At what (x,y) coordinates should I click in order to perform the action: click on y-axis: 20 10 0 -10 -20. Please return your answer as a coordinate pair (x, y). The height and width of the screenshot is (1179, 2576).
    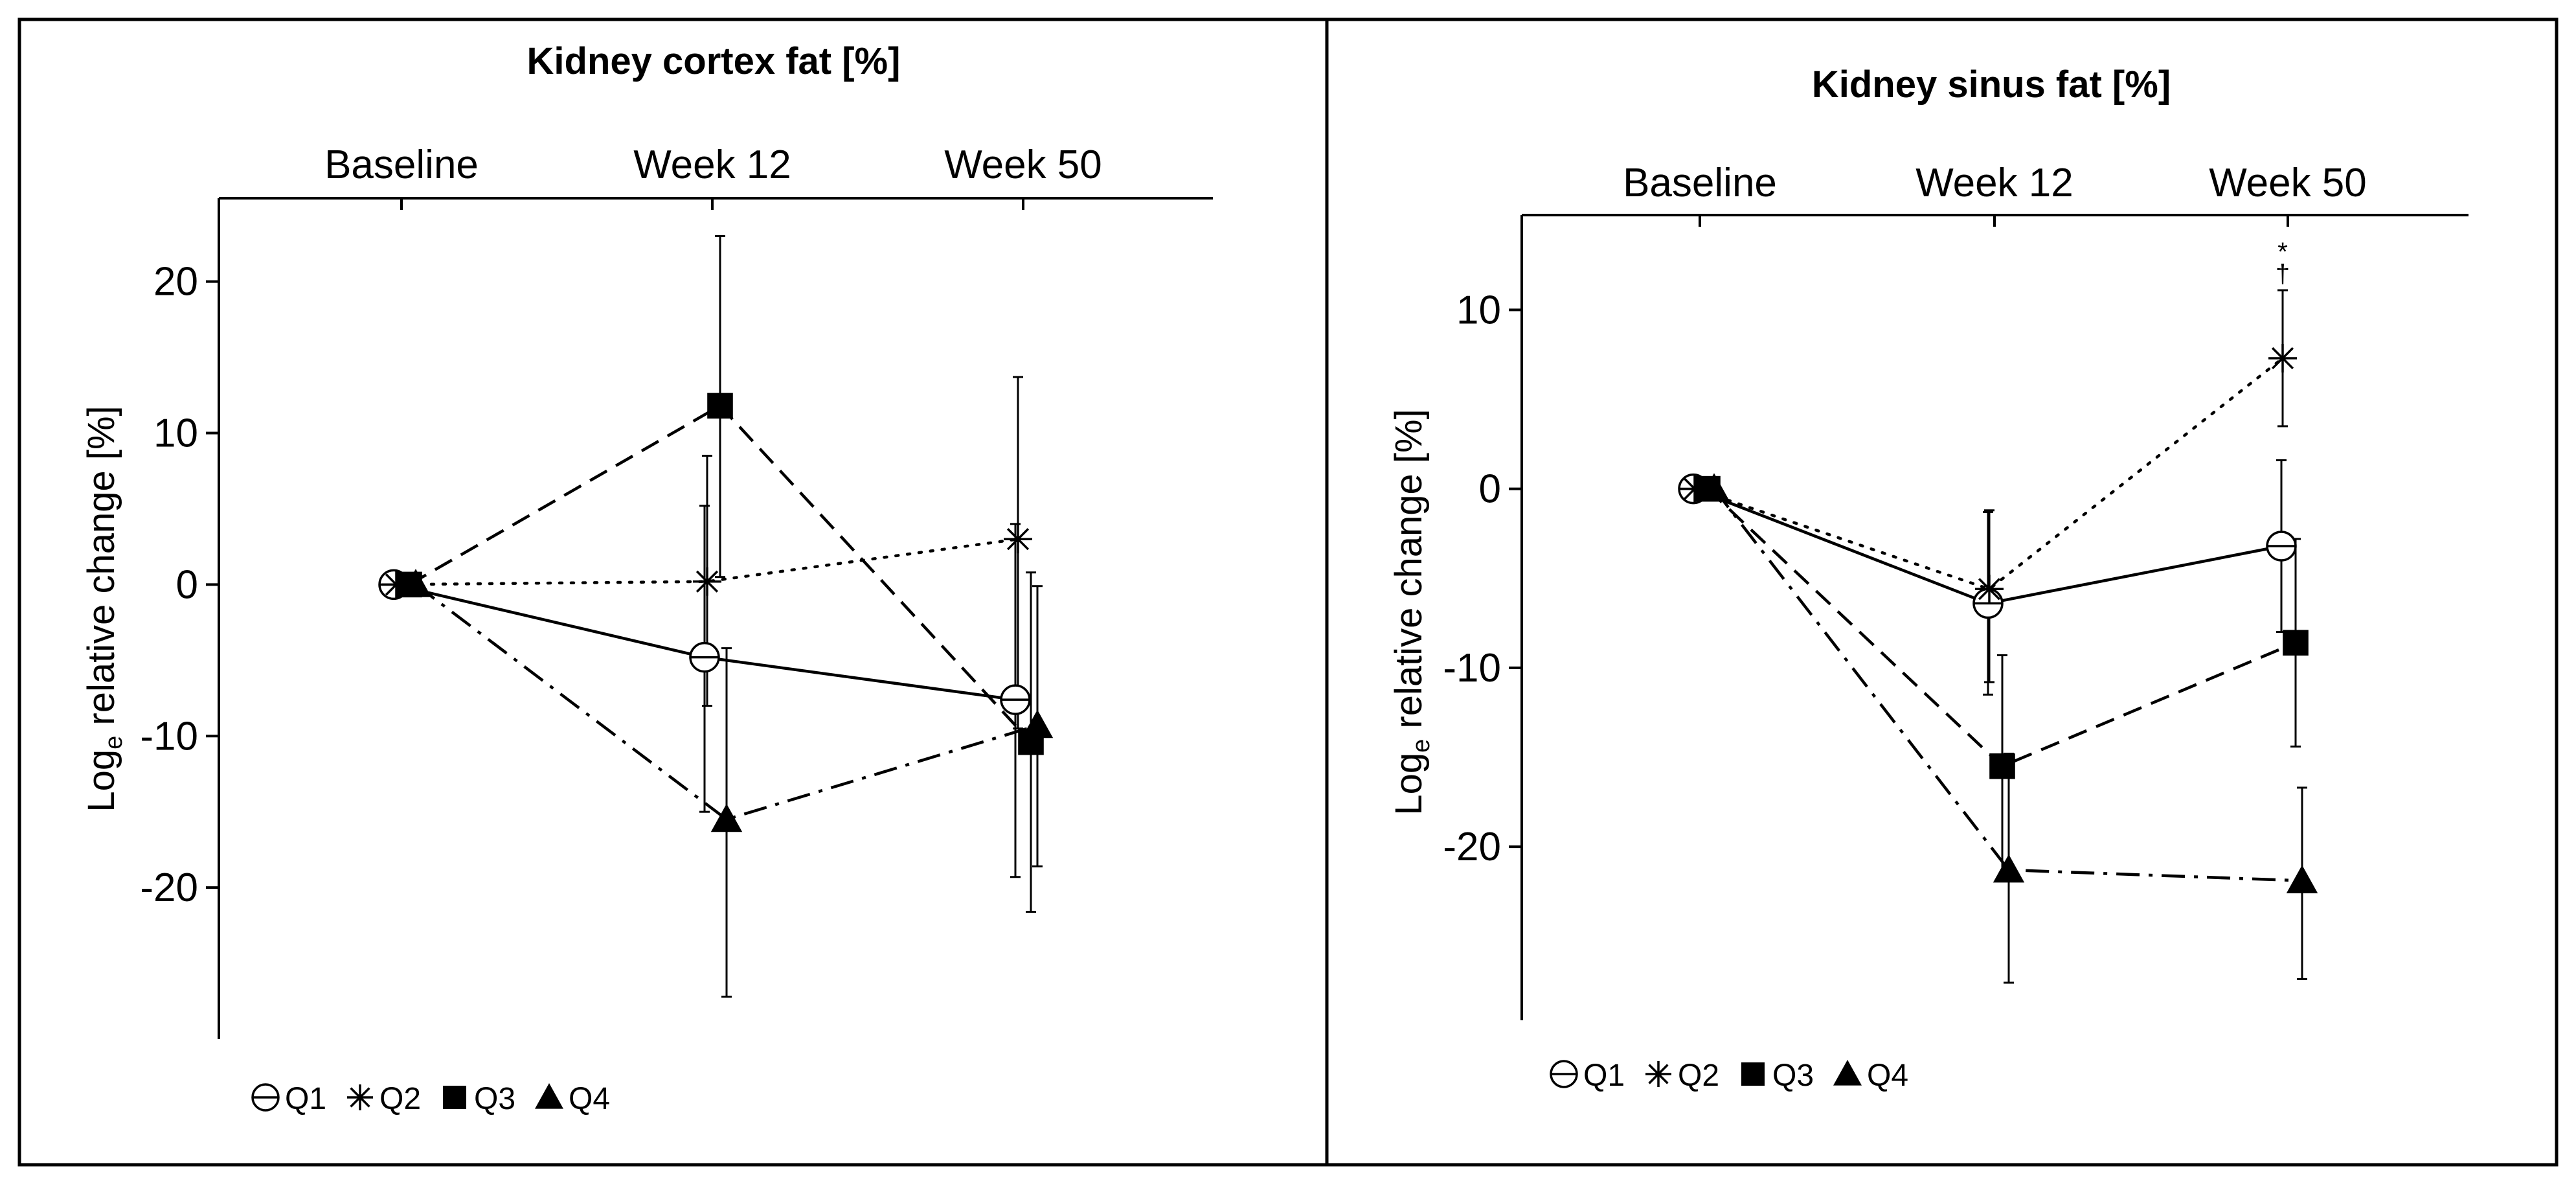
    Looking at the image, I should click on (180, 618).